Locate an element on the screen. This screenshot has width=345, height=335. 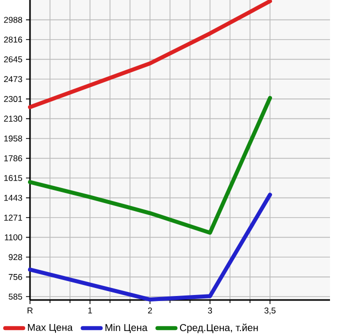
x-tick-label: 3,5 is located at coordinates (270, 311).